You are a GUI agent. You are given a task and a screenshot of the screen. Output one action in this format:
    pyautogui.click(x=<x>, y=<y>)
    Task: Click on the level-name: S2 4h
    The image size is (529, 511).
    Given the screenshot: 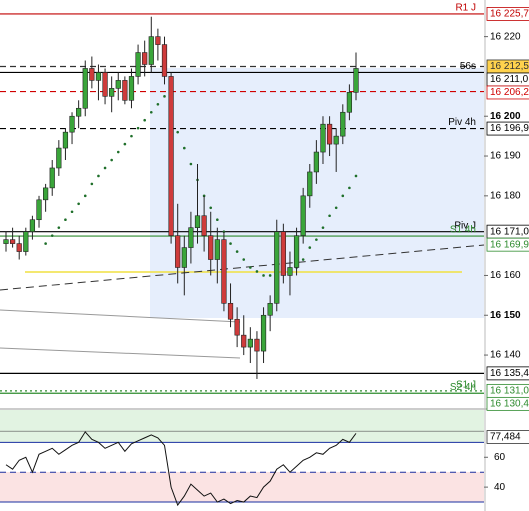 What is the action you would take?
    pyautogui.click(x=463, y=387)
    